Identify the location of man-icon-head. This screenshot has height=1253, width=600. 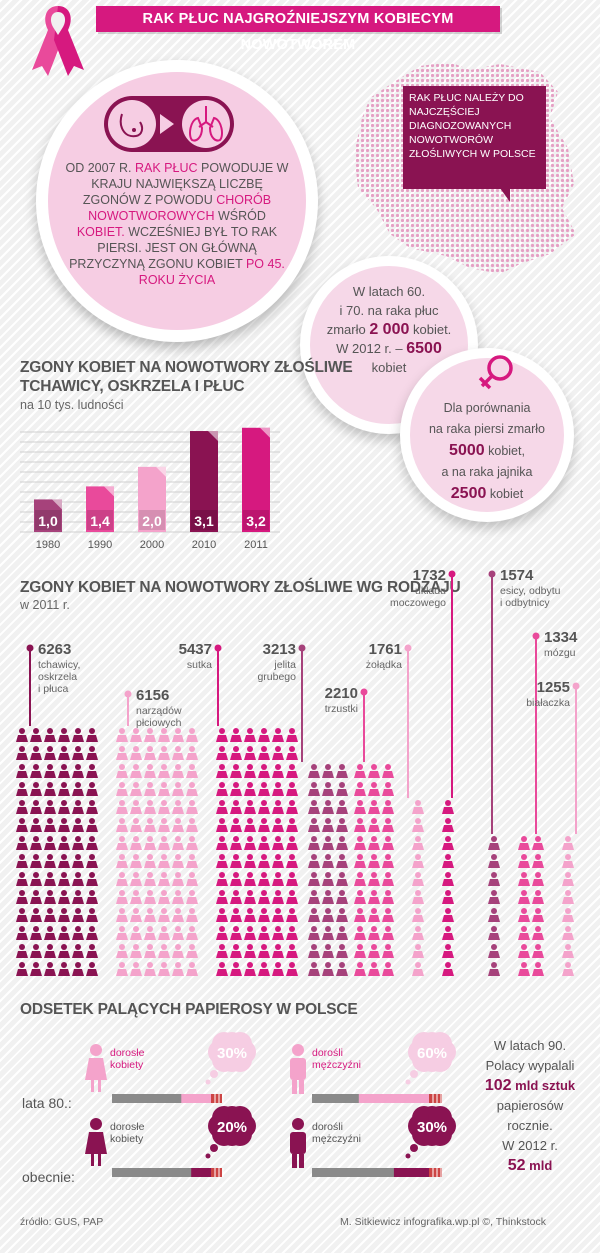
(298, 1124).